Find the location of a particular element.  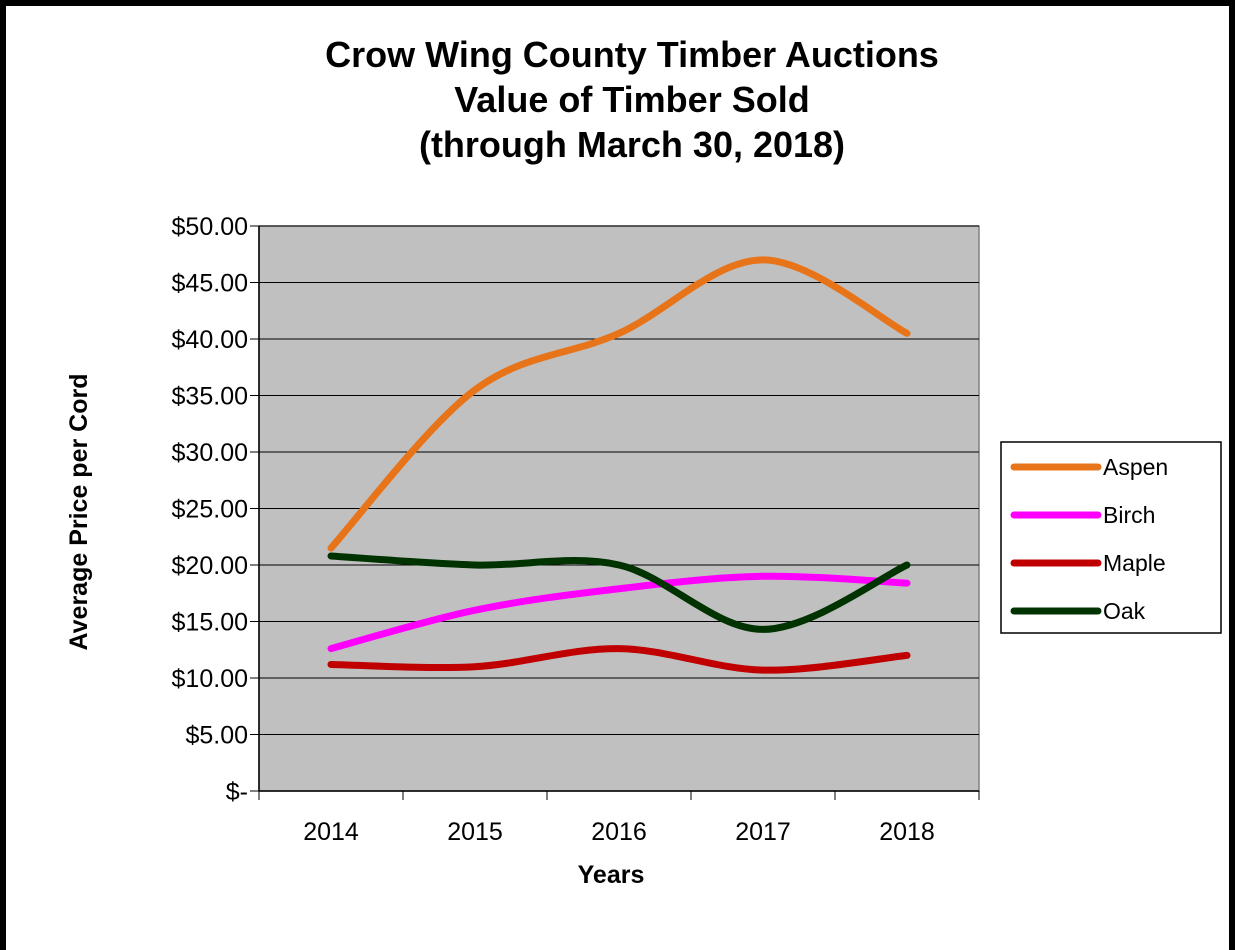

legend-label-aspen: Aspen is located at coordinates (1135, 467).